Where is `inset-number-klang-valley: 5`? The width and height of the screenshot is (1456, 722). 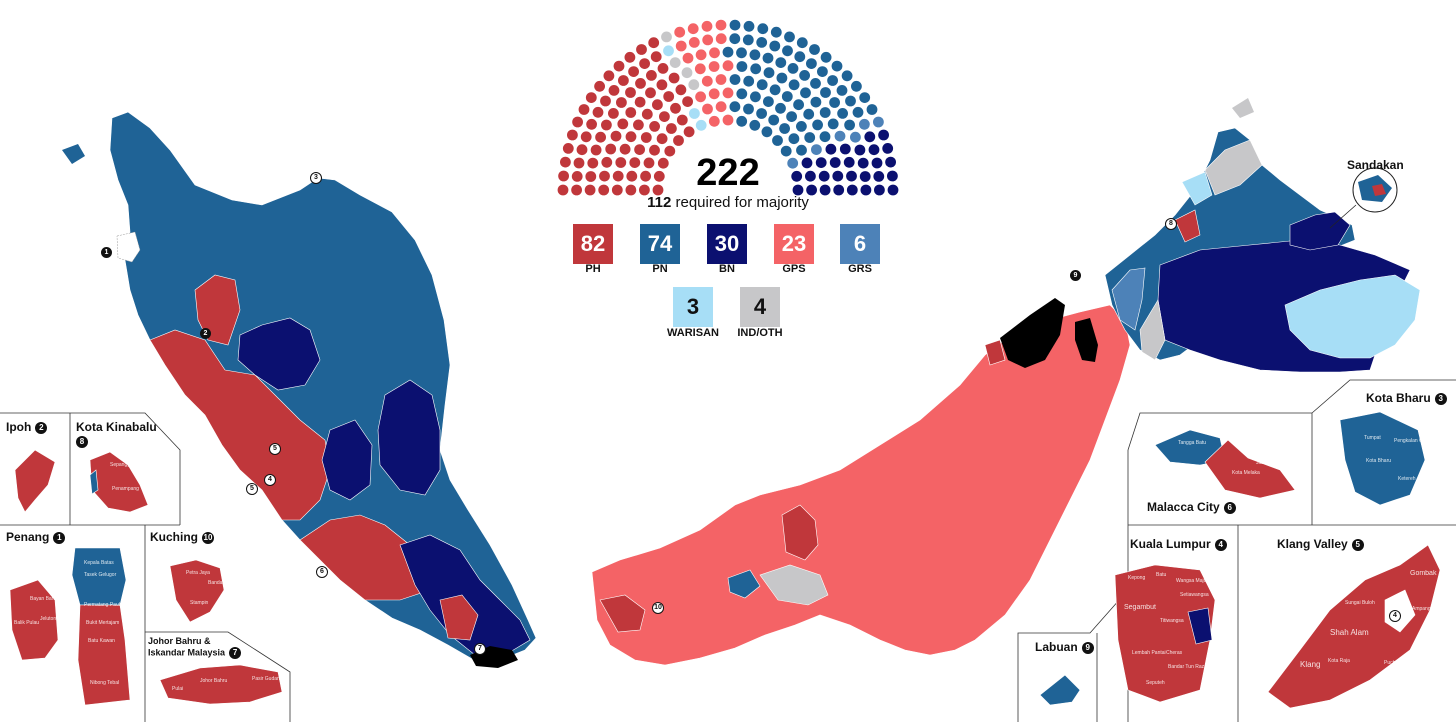
inset-number-klang-valley: 5 is located at coordinates (1357, 544).